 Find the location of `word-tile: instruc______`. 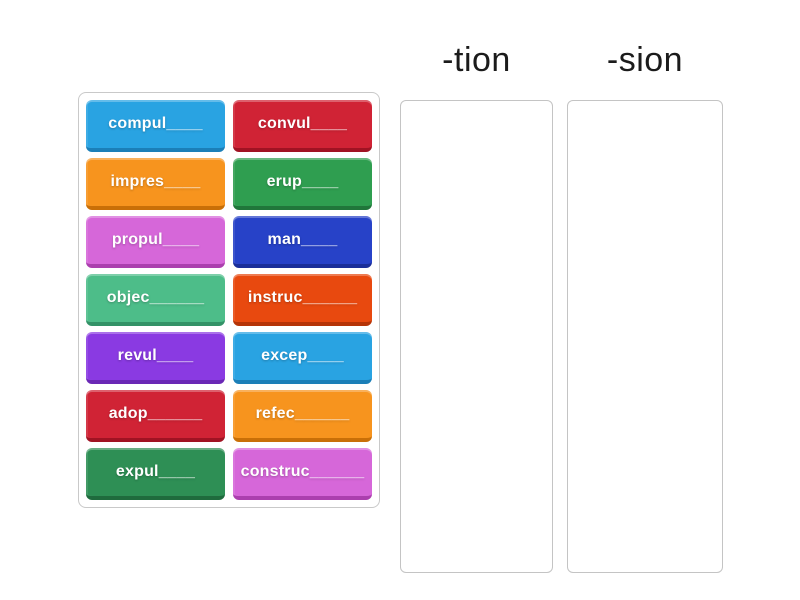

word-tile: instruc______ is located at coordinates (302, 300).